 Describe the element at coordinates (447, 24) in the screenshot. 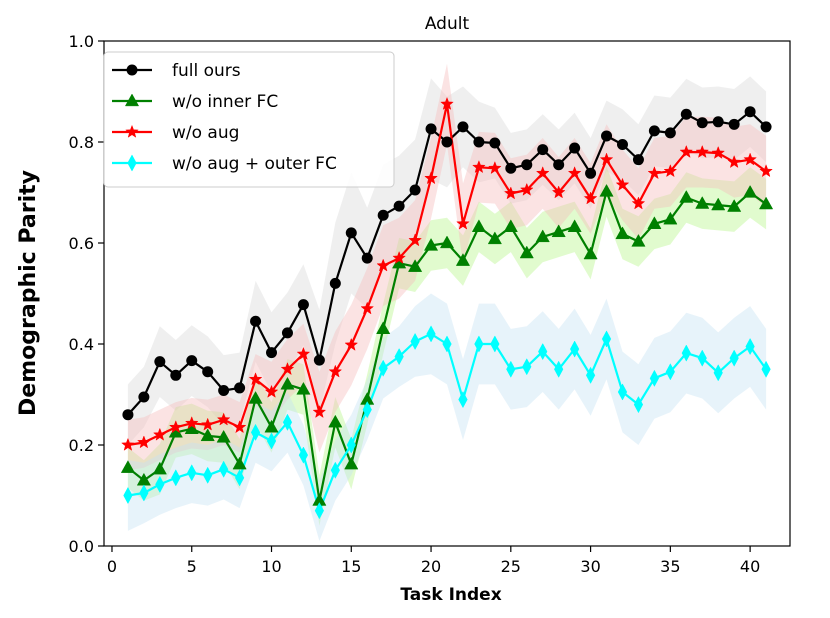

I see `chart-title: Adult` at that location.